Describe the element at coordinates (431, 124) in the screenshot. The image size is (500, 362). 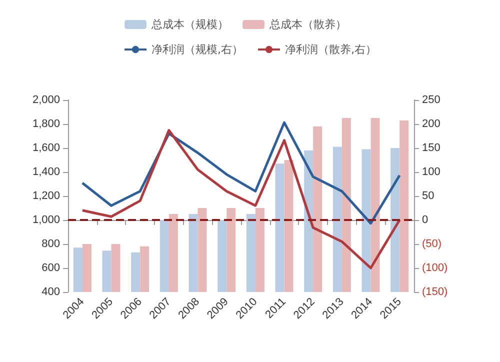
I see `y2-tick-label: 200` at that location.